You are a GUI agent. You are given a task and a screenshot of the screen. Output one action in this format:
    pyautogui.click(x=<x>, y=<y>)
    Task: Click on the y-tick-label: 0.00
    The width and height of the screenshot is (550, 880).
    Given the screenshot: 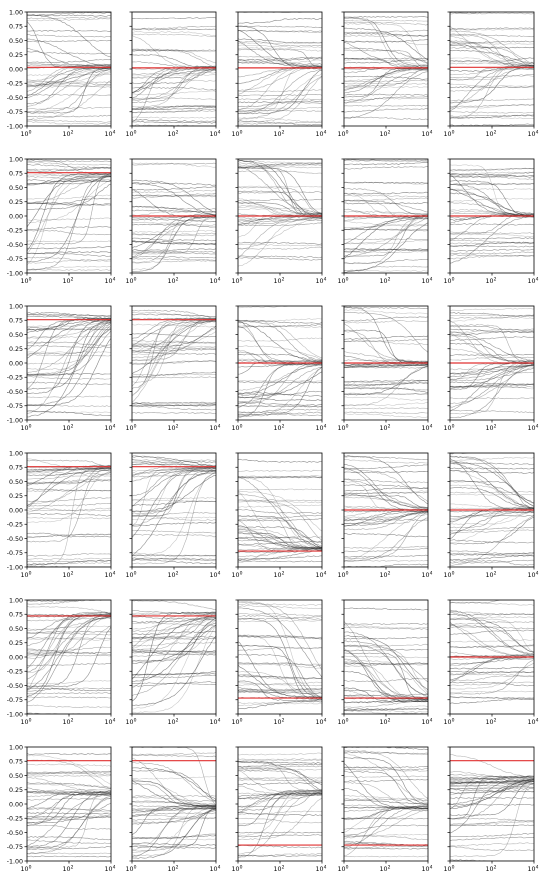 What is the action you would take?
    pyautogui.click(x=16, y=510)
    